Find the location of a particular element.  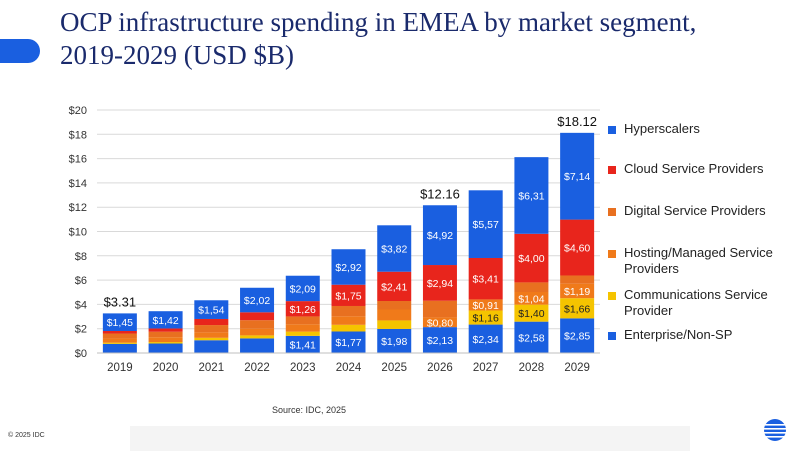

legend-item-cloud-service-providers: Cloud Service Providers is located at coordinates (703, 169).